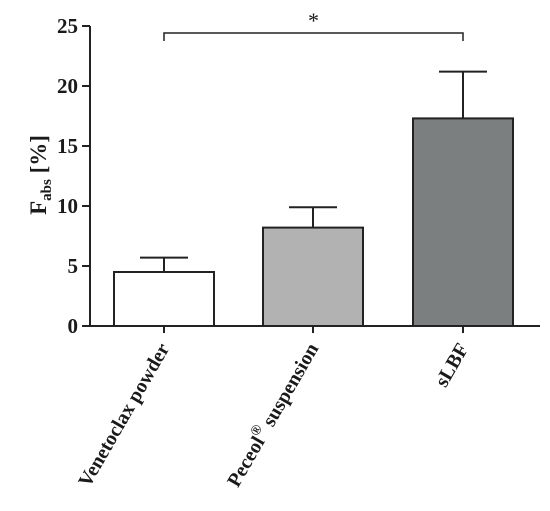 This screenshot has width=550, height=511. Describe the element at coordinates (67, 26) in the screenshot. I see `y-tick-label-25: 25` at that location.